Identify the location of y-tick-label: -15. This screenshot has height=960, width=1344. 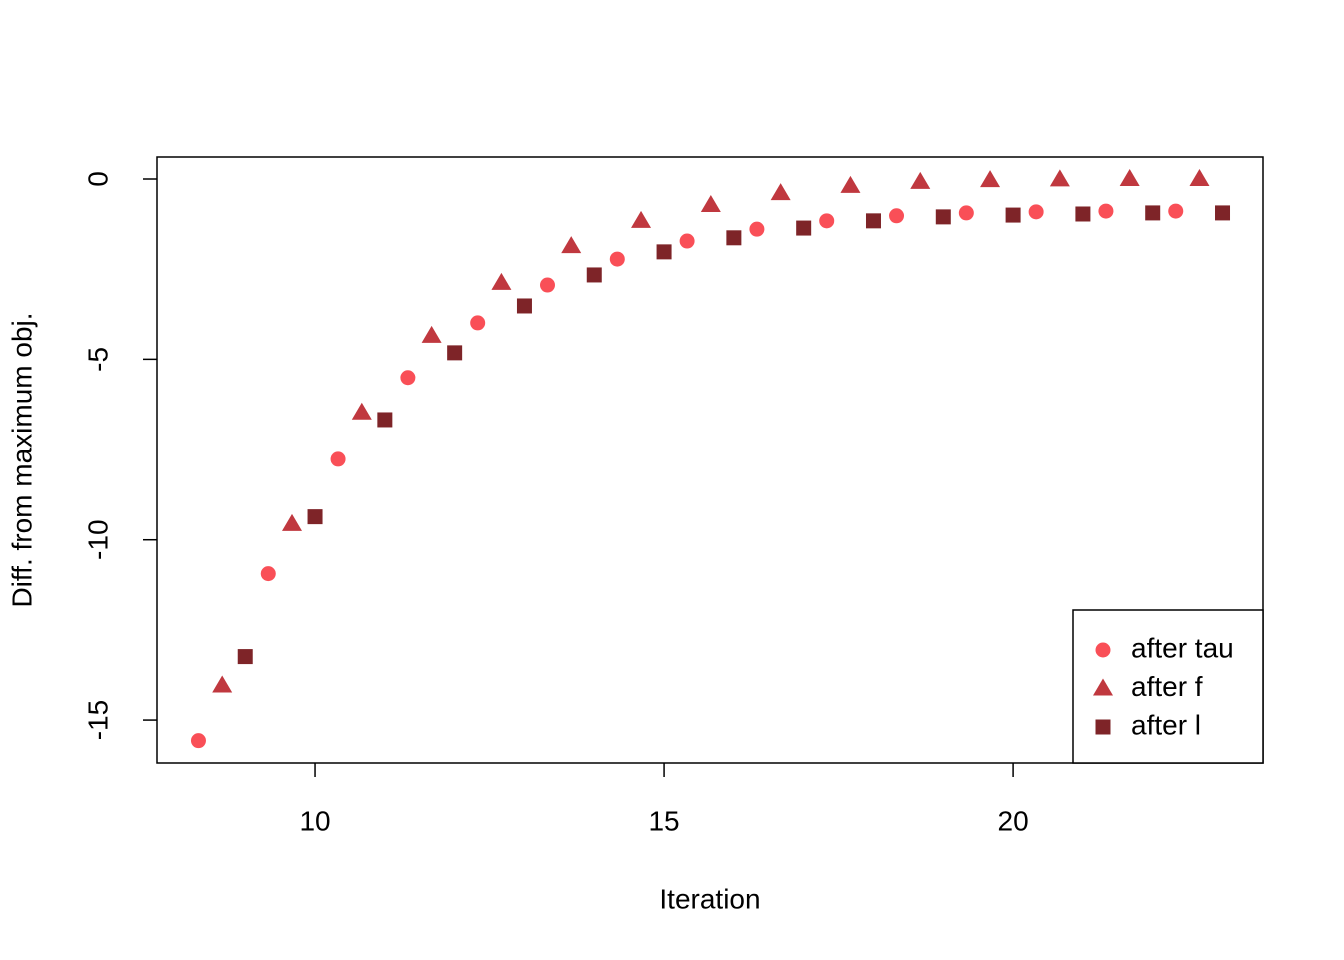
(97, 720).